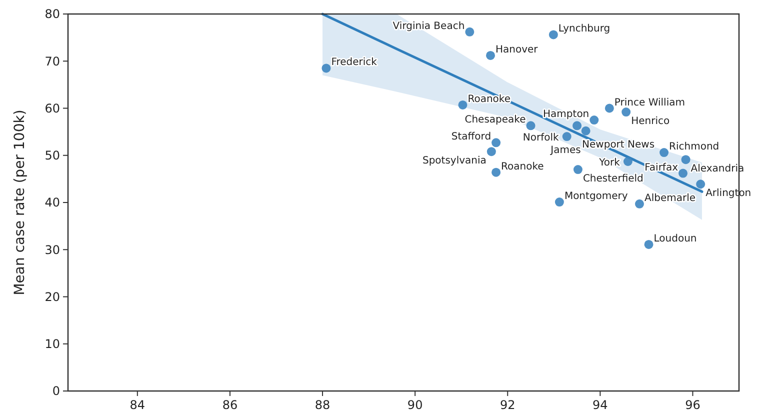 The image size is (779, 417). Describe the element at coordinates (52, 203) in the screenshot. I see `y-tick-label: 40` at that location.